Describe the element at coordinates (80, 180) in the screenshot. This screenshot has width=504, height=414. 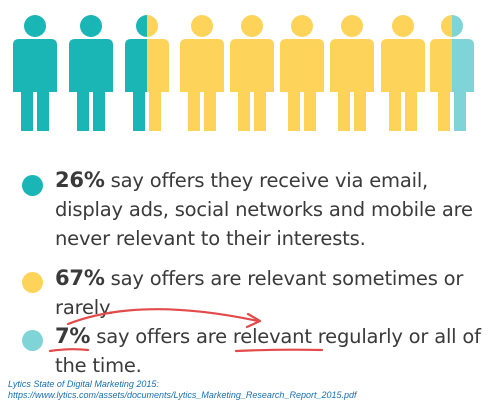
I see `stat-percent: 26%` at that location.